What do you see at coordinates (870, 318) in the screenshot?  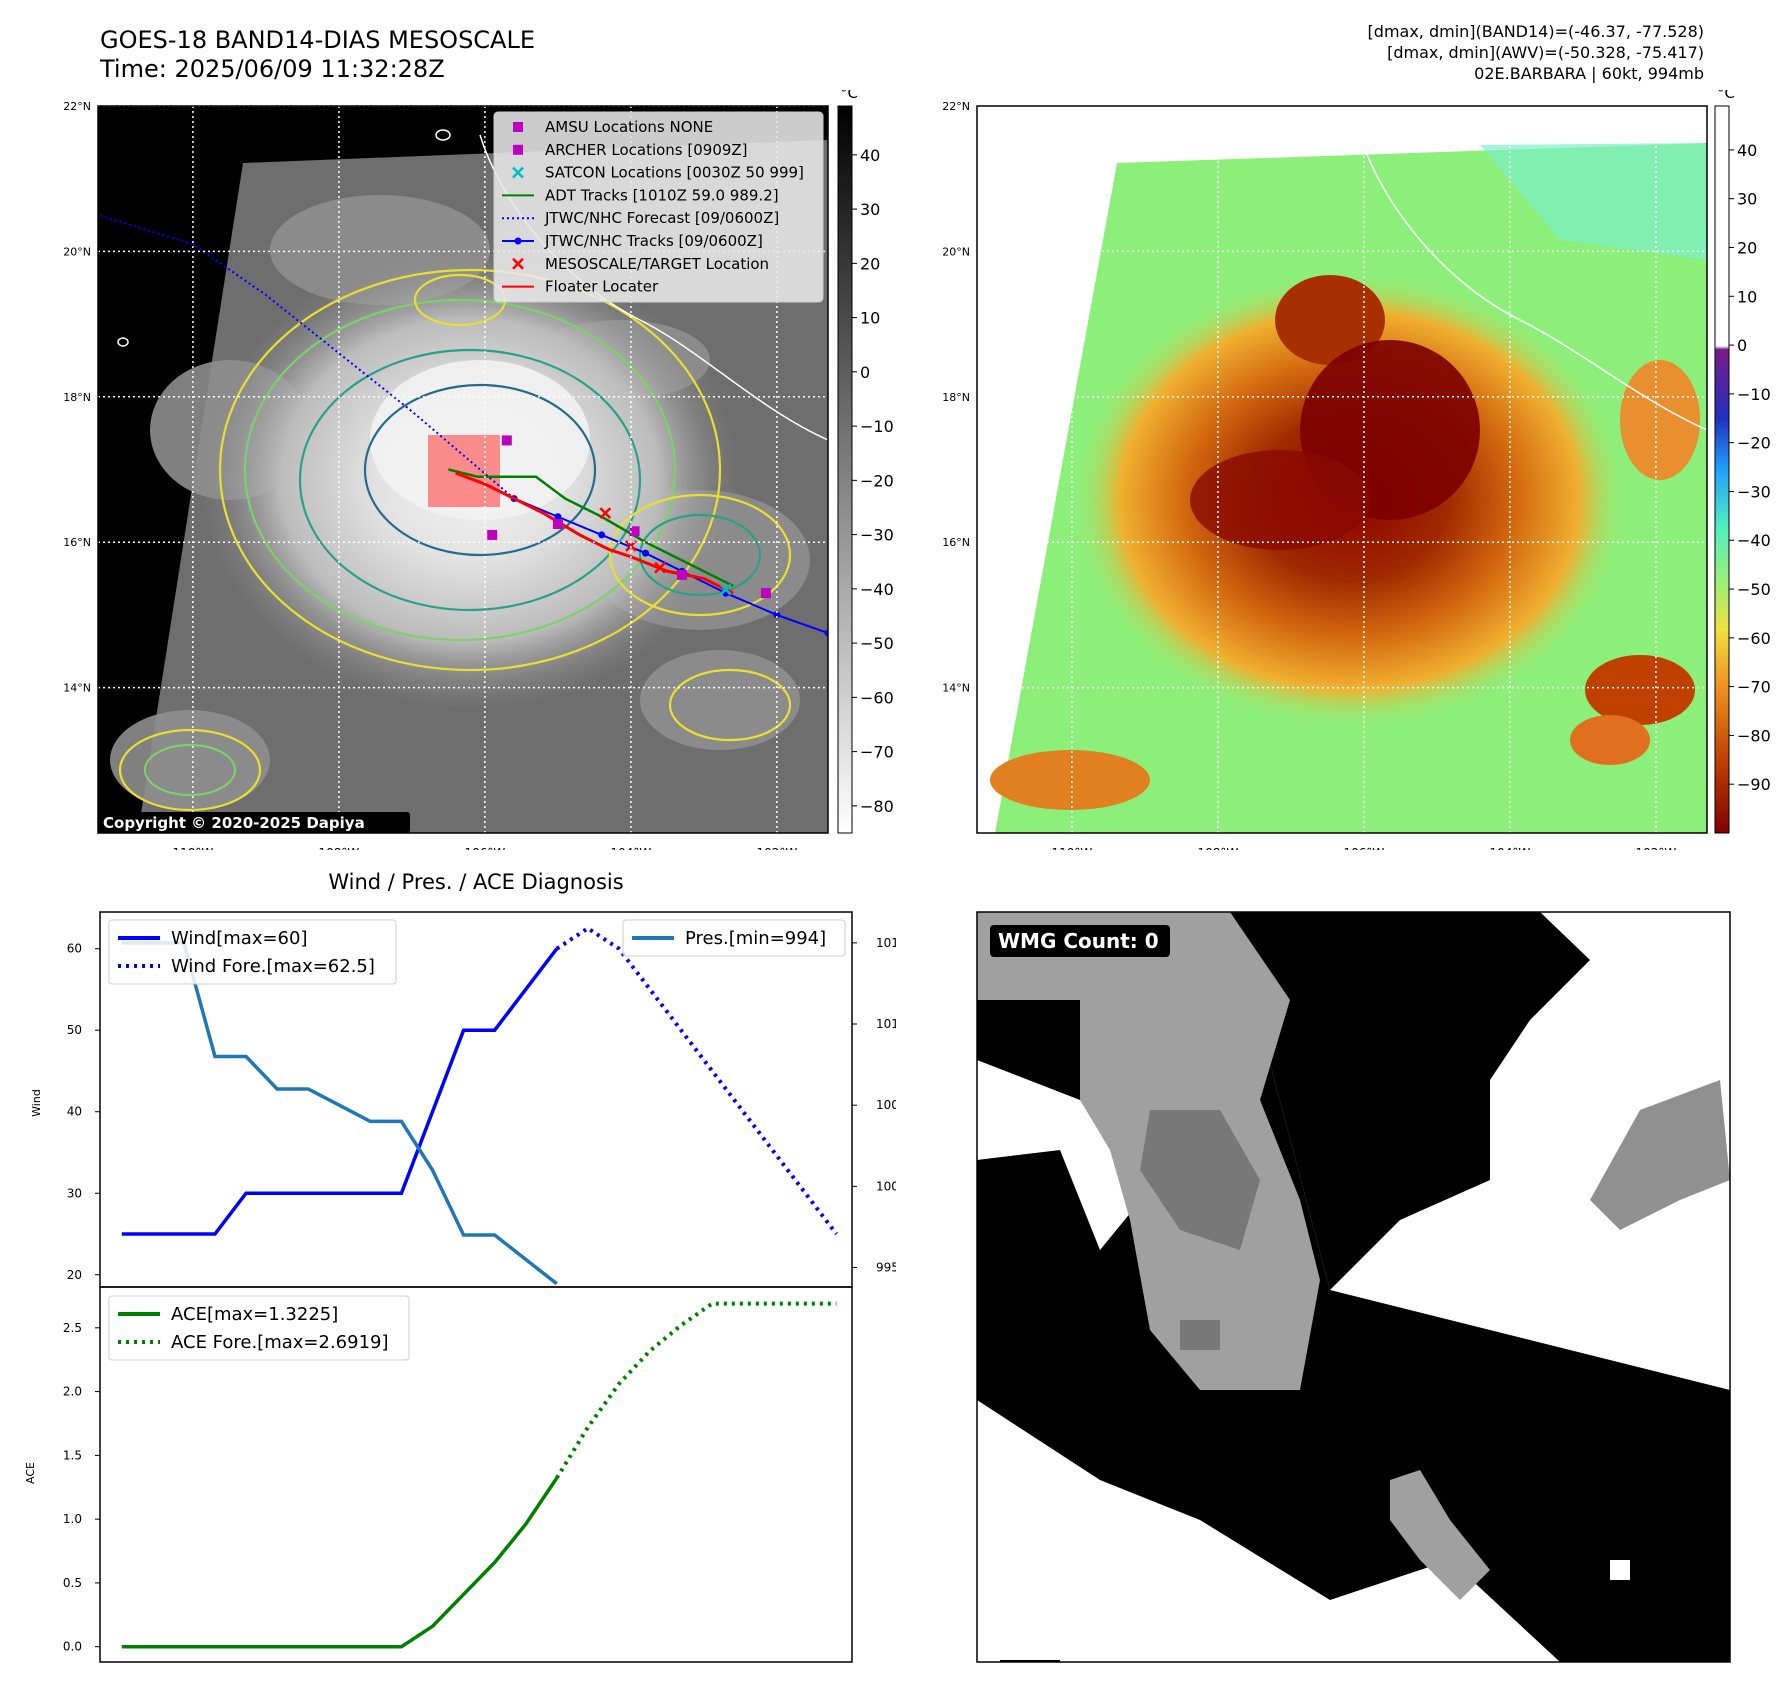 I see `ir-colorbar-tick: 10` at bounding box center [870, 318].